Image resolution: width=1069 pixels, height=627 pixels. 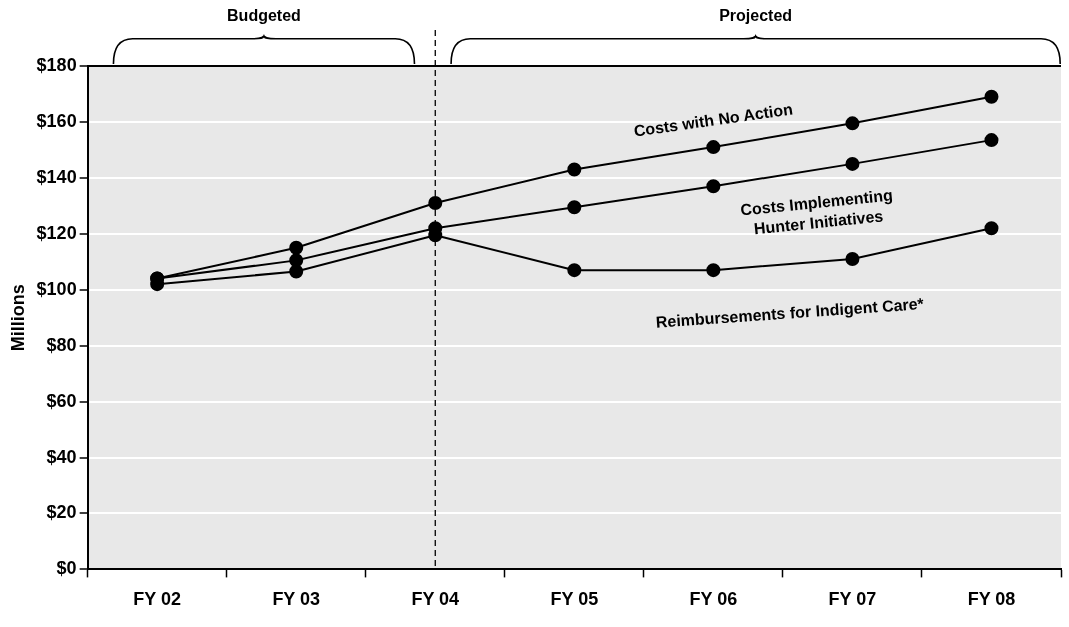 I want to click on text: Projected, so click(x=756, y=16).